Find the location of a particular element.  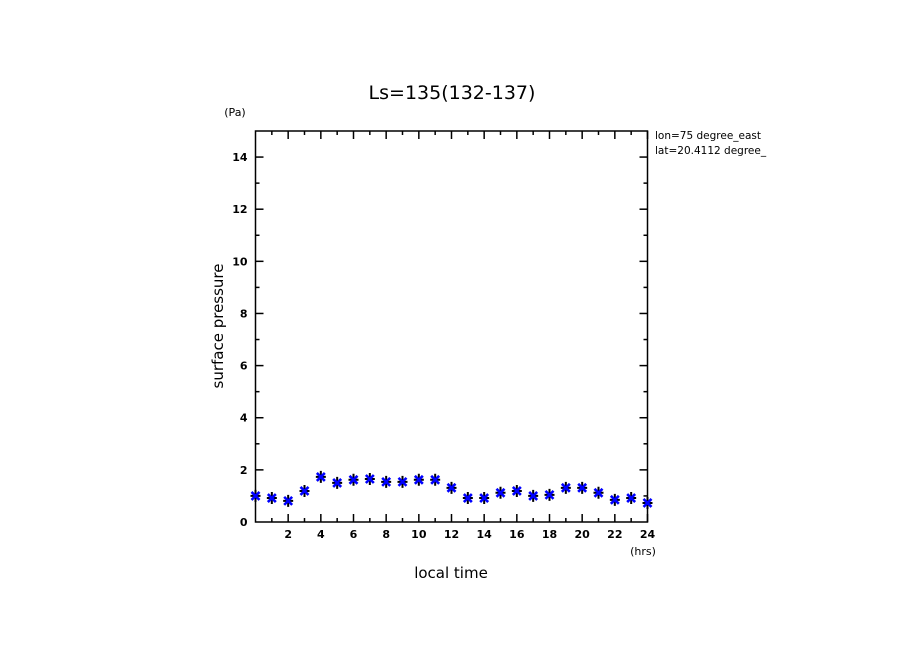

x-tick-label: 8 is located at coordinates (386, 534).